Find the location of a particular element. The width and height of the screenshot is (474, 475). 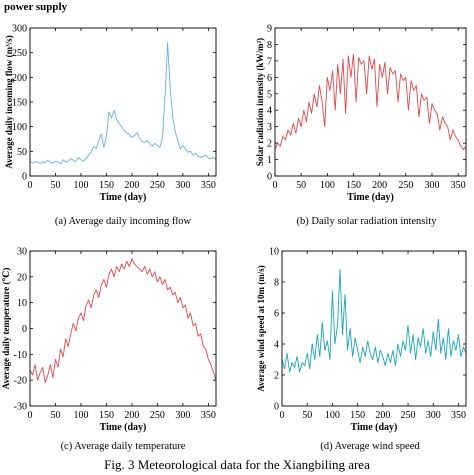

y-tick-label: 30 is located at coordinates (22, 252).